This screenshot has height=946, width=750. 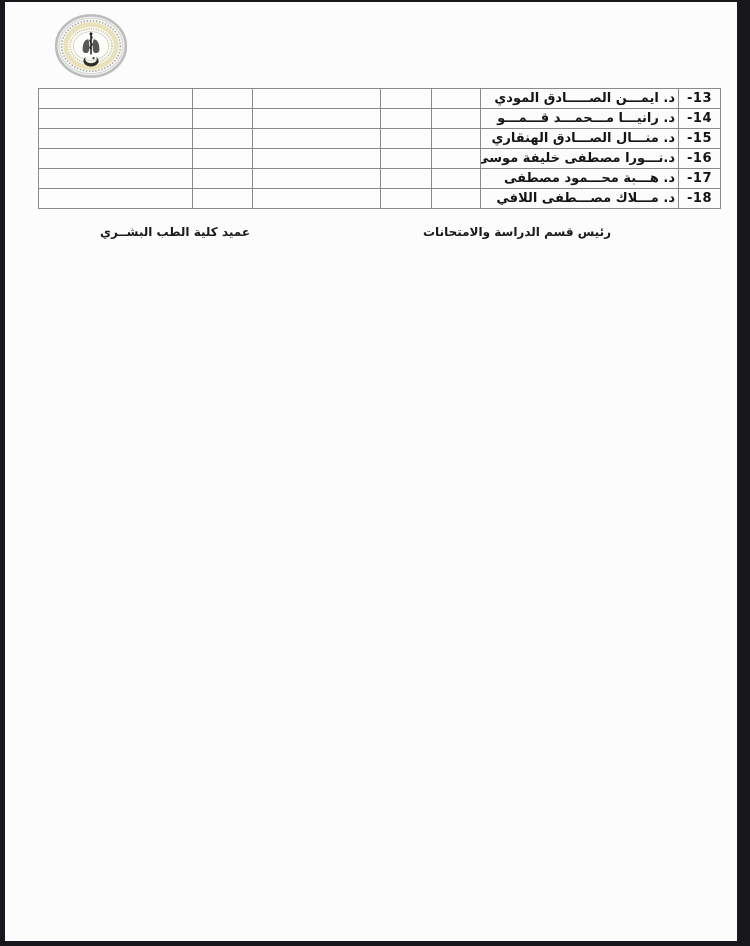 What do you see at coordinates (579, 98) in the screenshot?
I see `lecturer-name: د. ايمـــن الصـــــادق المودي` at bounding box center [579, 98].